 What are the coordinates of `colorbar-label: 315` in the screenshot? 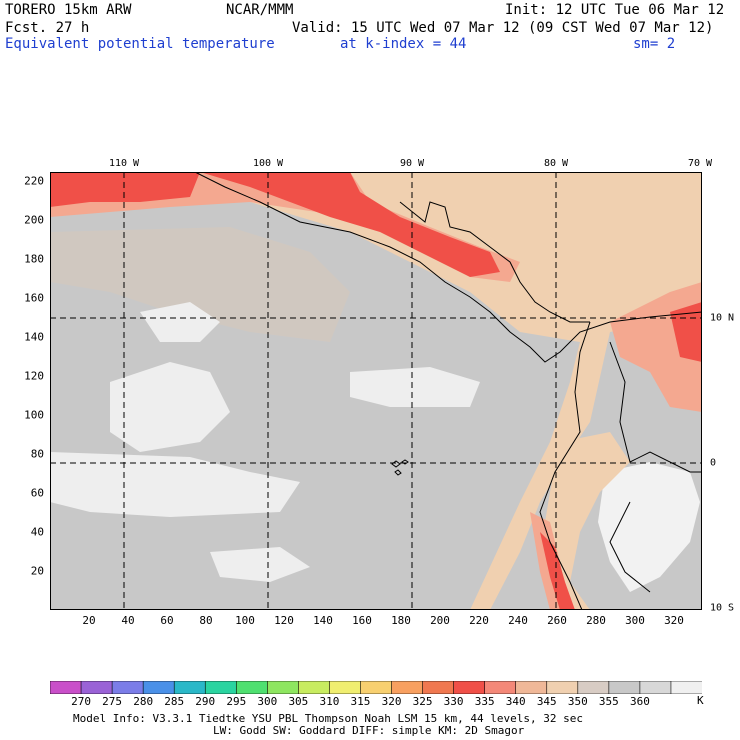 It's located at (360, 701).